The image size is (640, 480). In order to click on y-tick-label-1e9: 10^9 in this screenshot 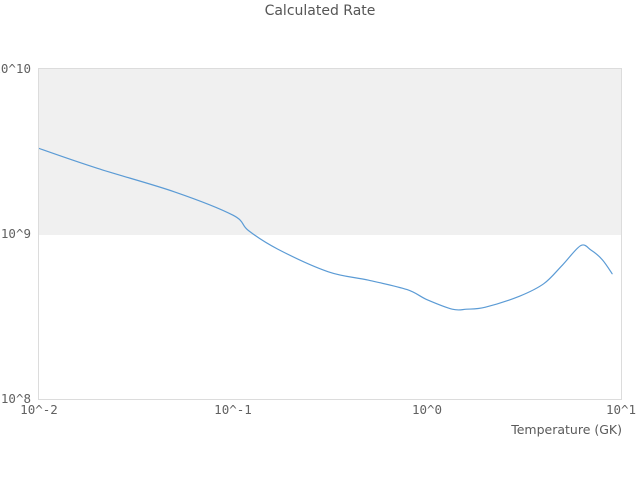, I will do `click(15, 233)`.